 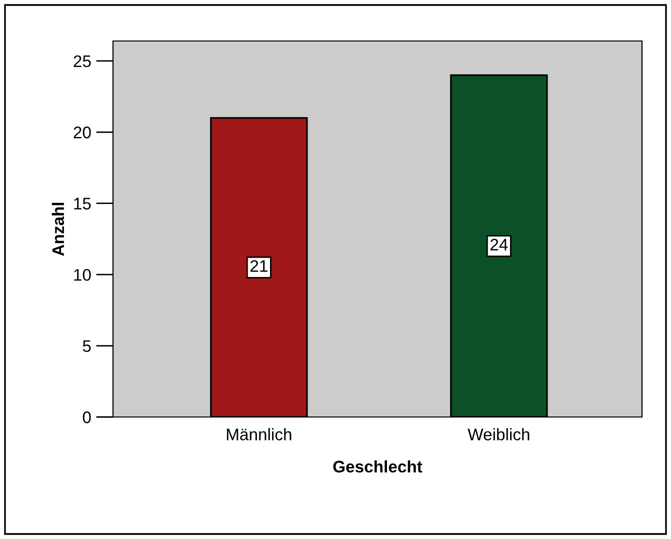 What do you see at coordinates (259, 266) in the screenshot?
I see `data-label: 21` at bounding box center [259, 266].